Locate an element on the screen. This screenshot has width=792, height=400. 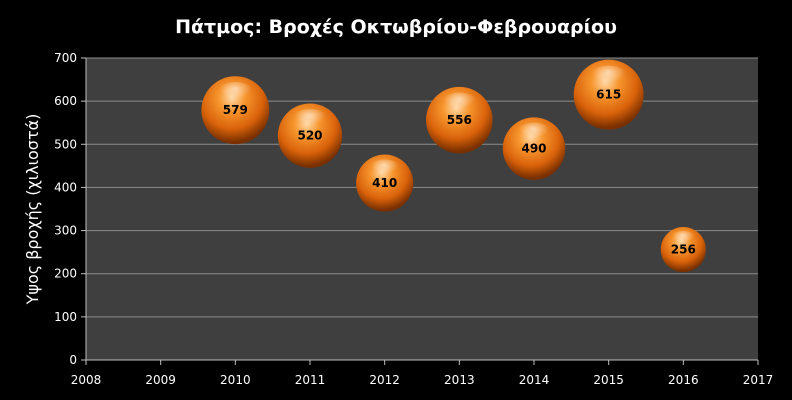
y-tick-label-100: 100 is located at coordinates (65, 317).